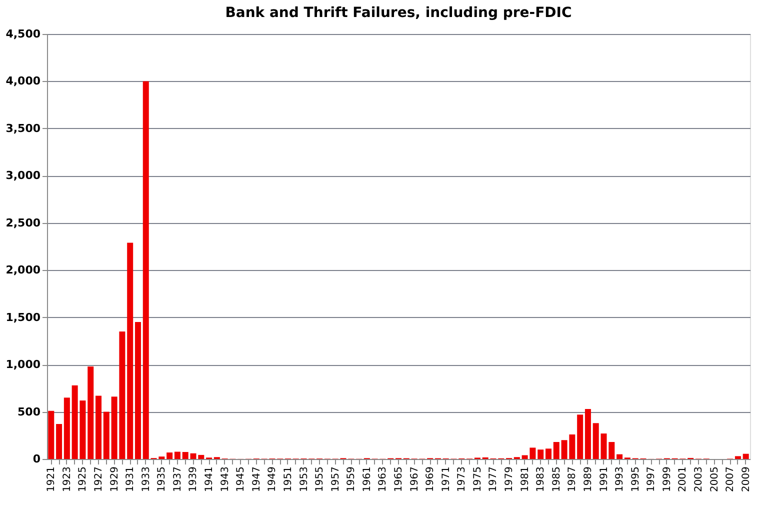 This screenshot has height=524, width=770. Describe the element at coordinates (620, 479) in the screenshot. I see `x-tick-label: 1993` at that location.